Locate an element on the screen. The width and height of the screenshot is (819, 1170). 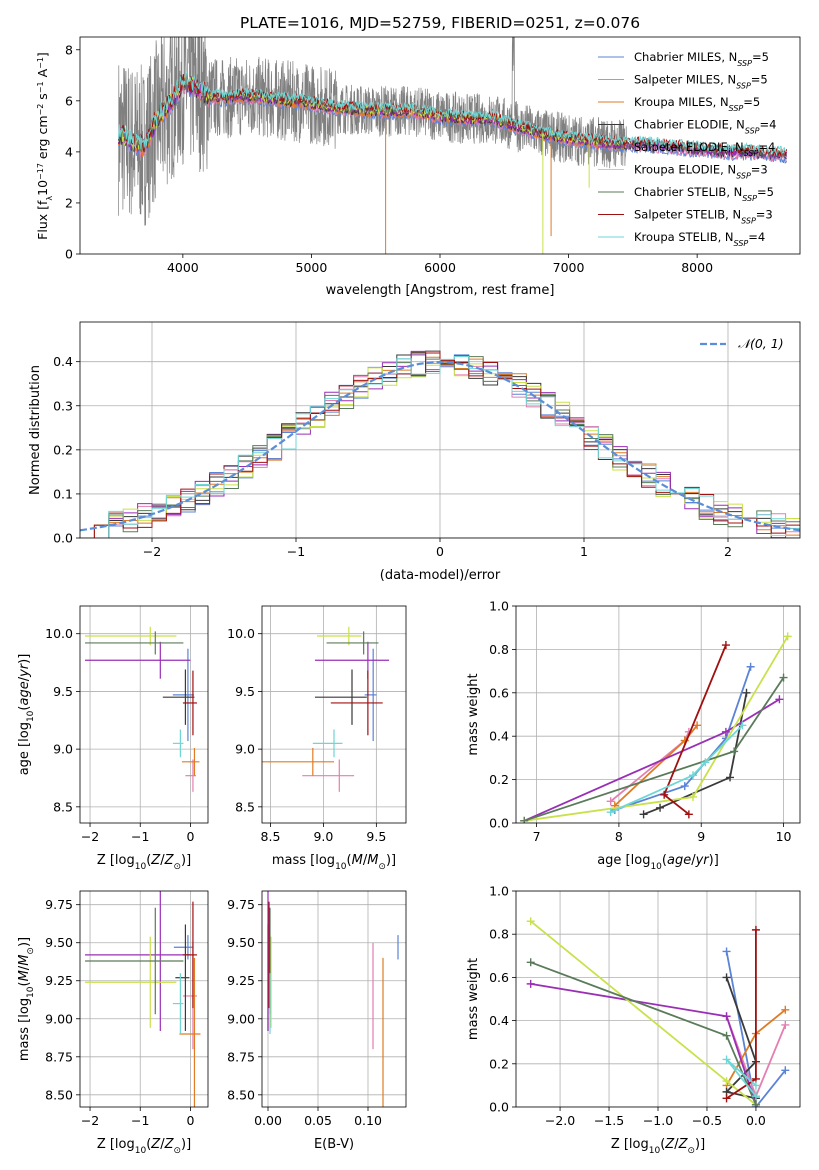
legend-entry-text: 𝒩(0, 1) is located at coordinates (761, 343).